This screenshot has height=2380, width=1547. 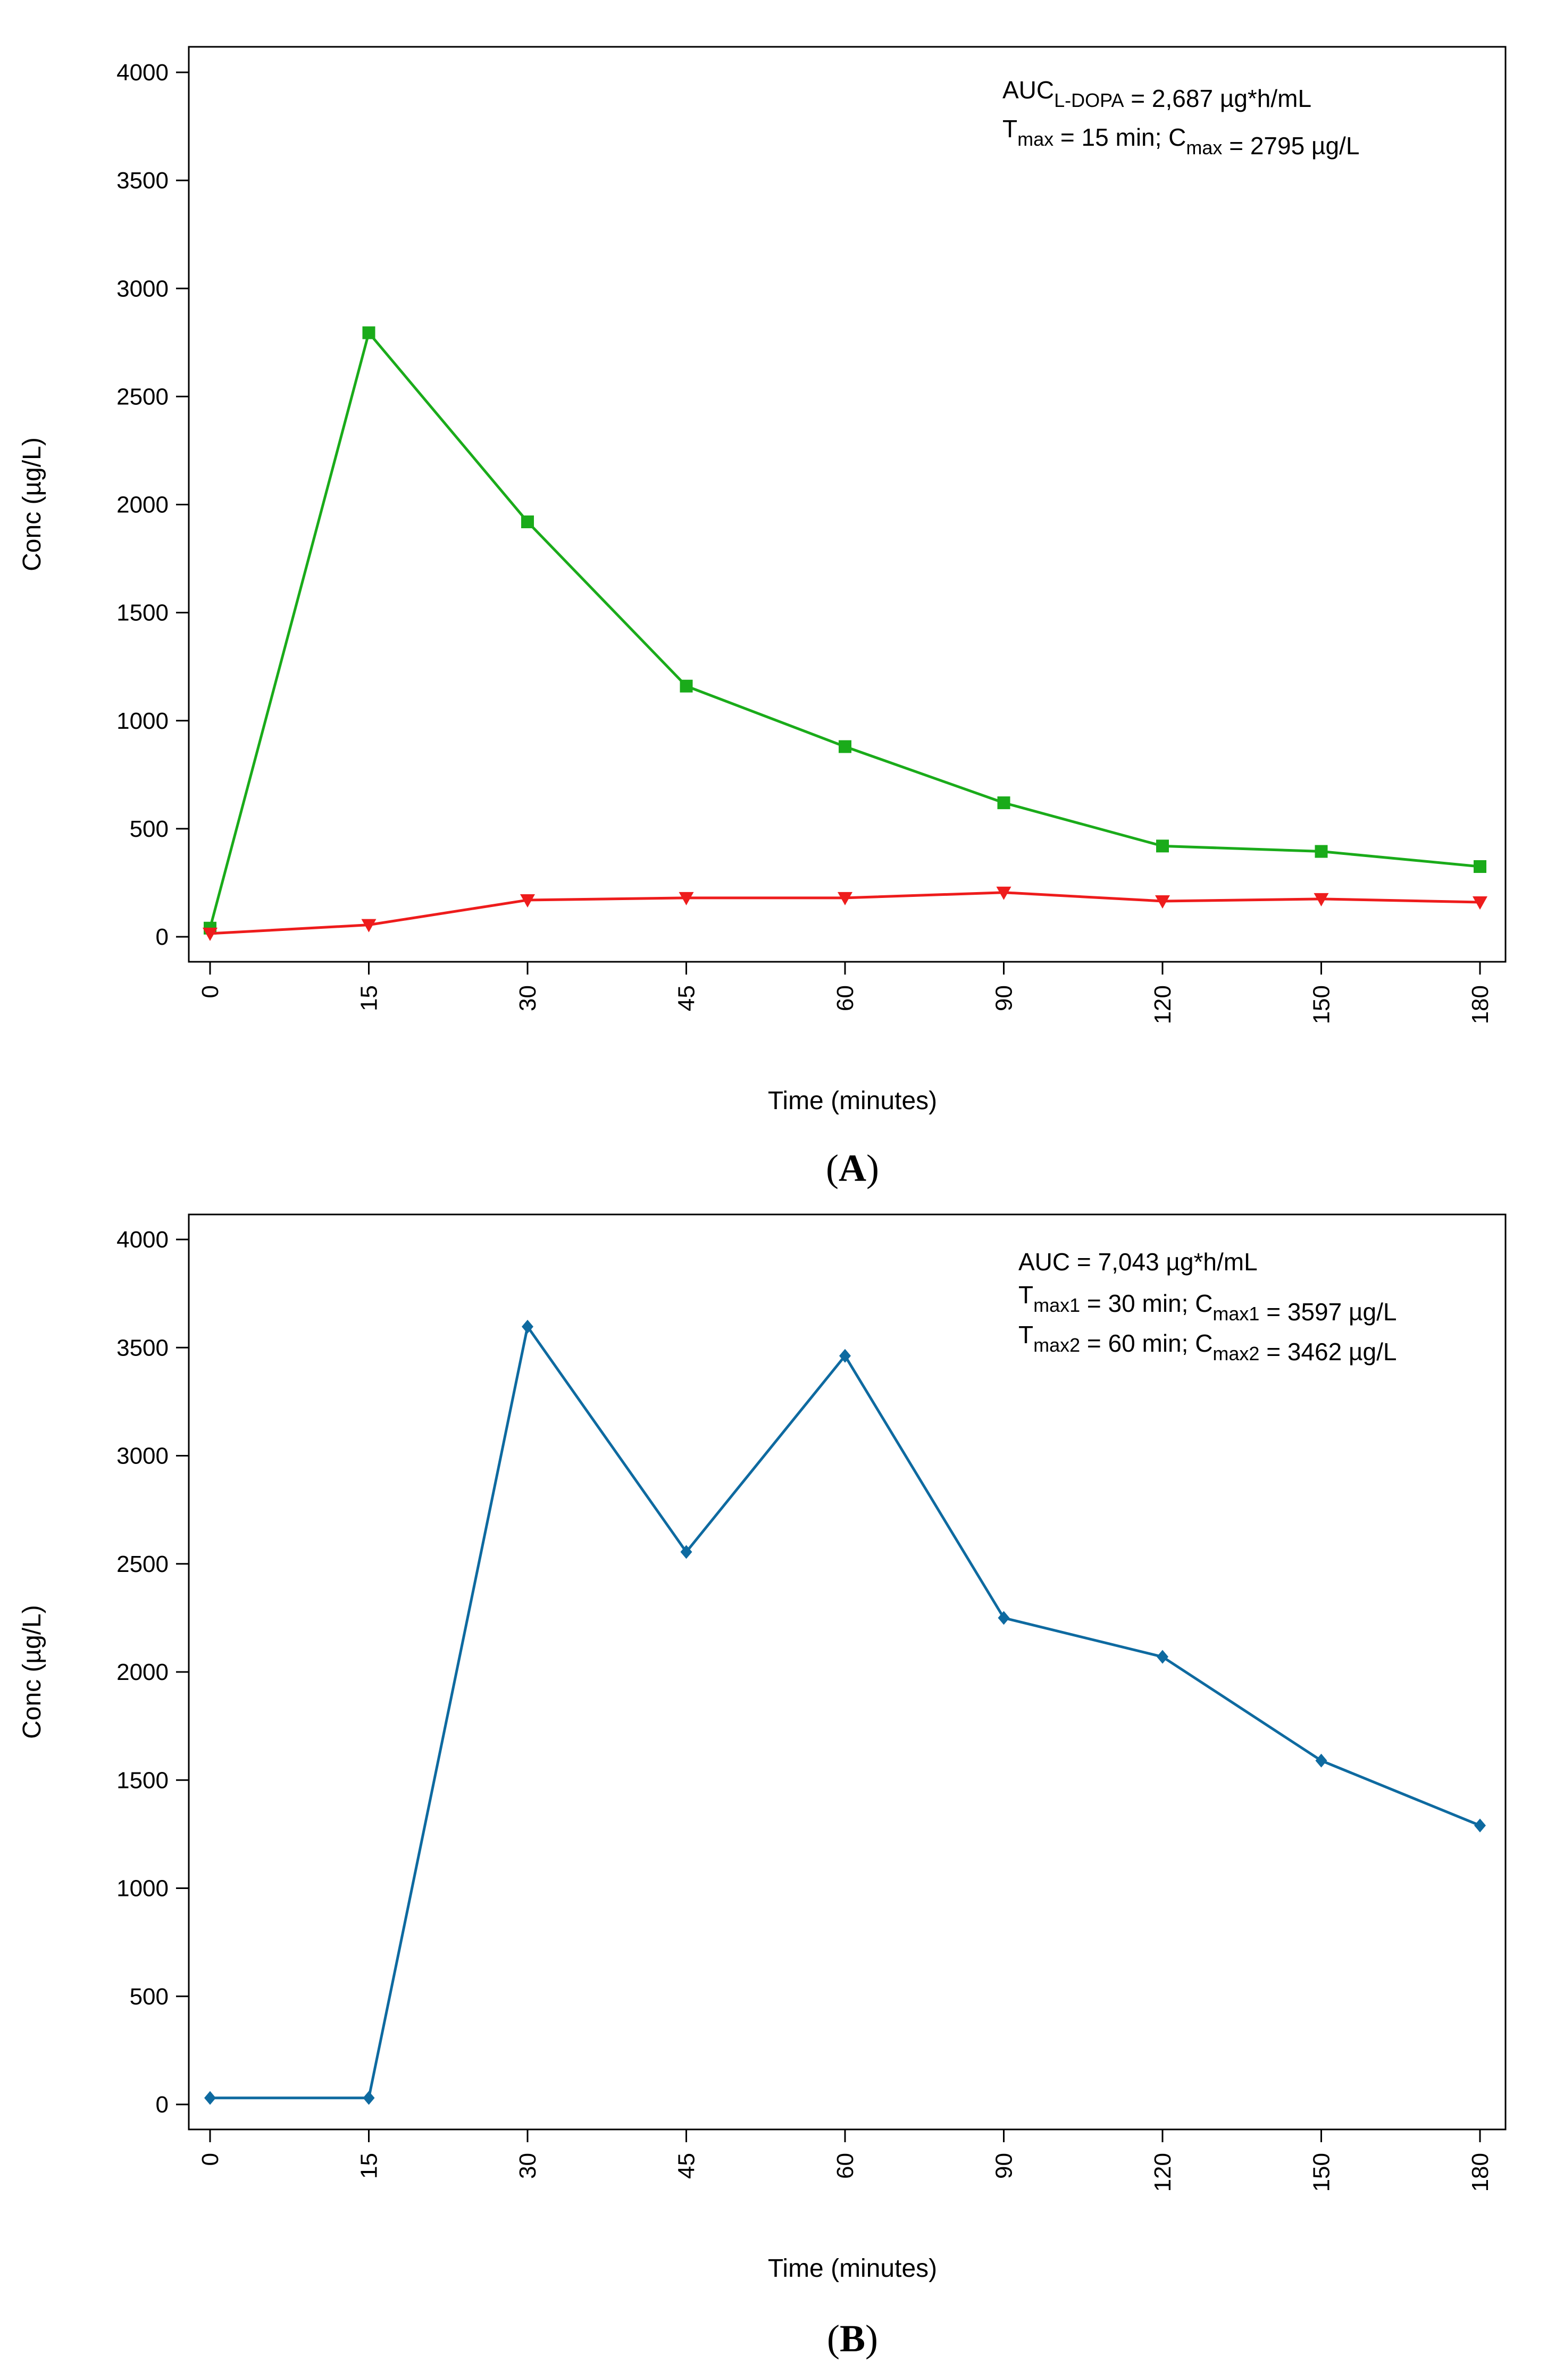 I want to click on annotation-text: = 3597 µg/L, so click(x=1328, y=1312).